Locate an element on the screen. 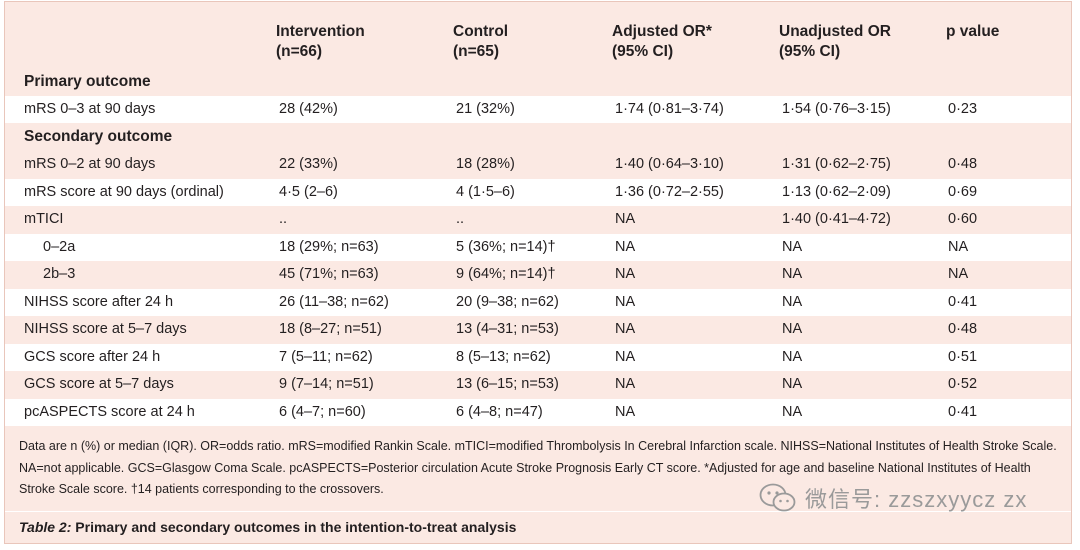 This screenshot has width=1080, height=550. cell-label: 0–2a is located at coordinates (59, 246).